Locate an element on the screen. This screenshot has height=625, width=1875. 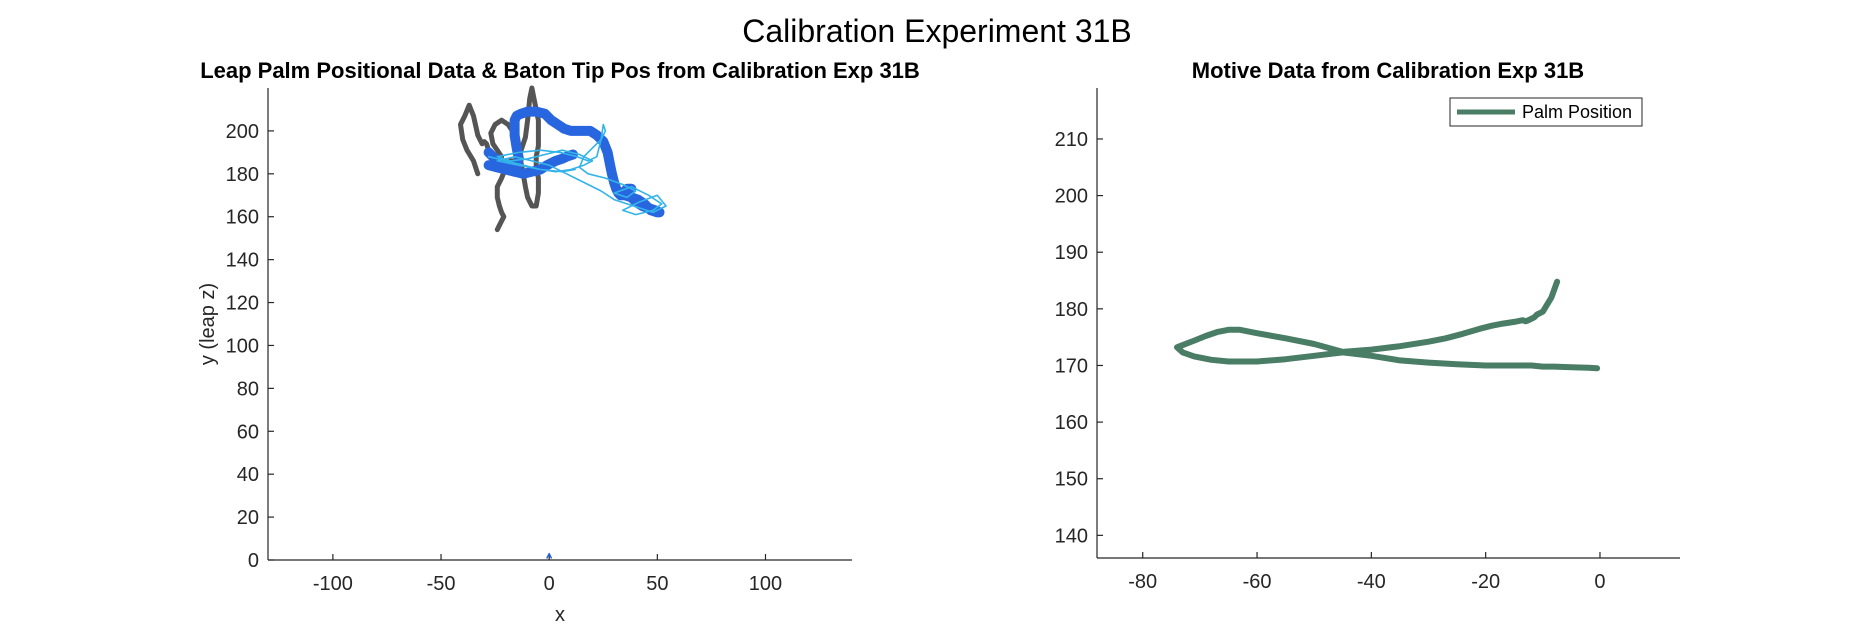
right-y-tick-label: 160 is located at coordinates (1071, 423).